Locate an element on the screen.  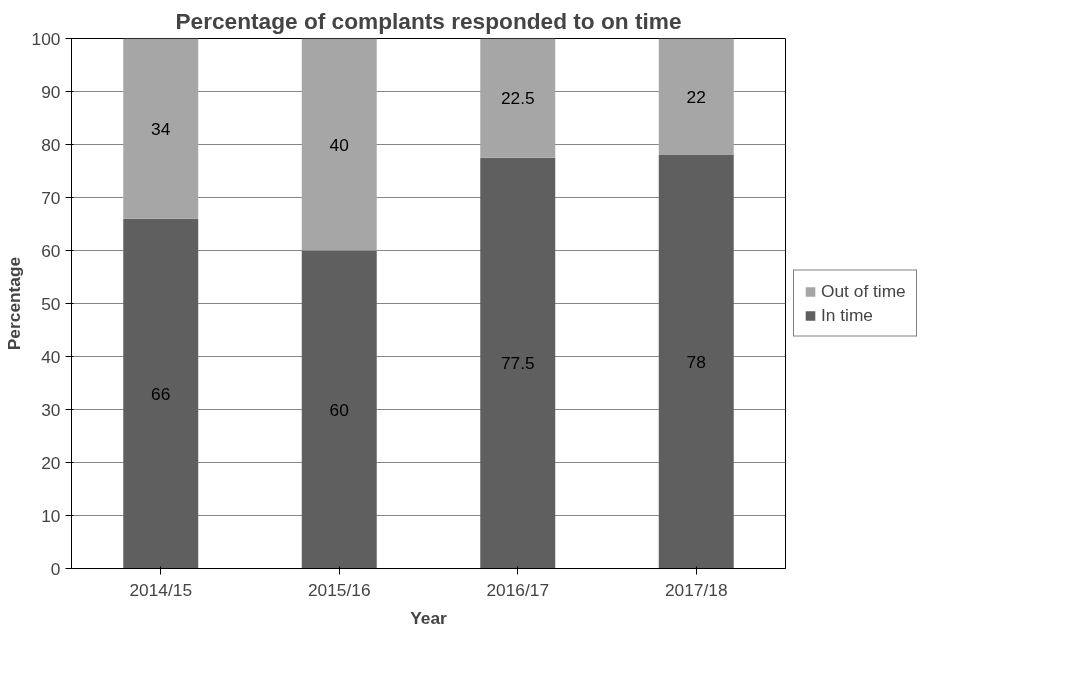
data-label: 22.5 is located at coordinates (517, 98).